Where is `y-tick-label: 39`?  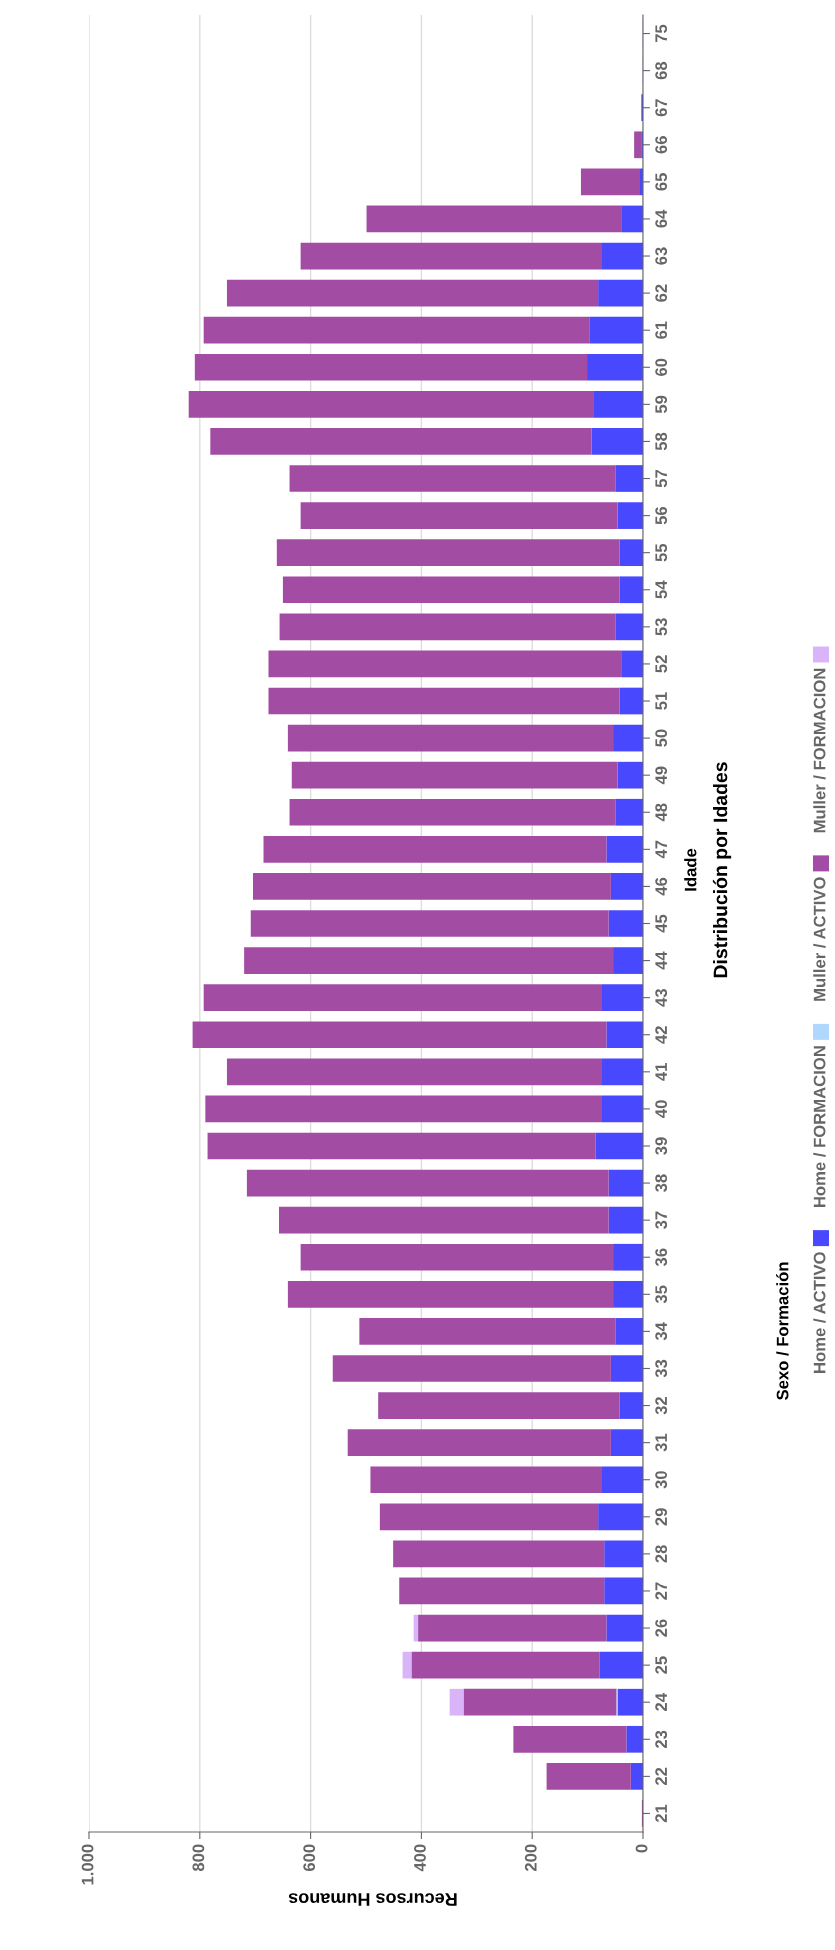 y-tick-label: 39 is located at coordinates (661, 1146).